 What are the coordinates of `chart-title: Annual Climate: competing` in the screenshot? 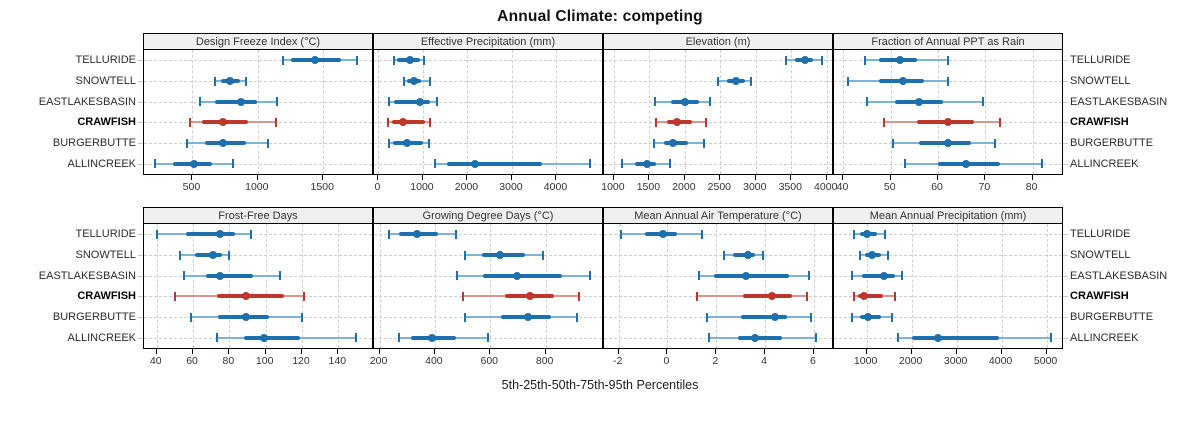 It's located at (600, 16).